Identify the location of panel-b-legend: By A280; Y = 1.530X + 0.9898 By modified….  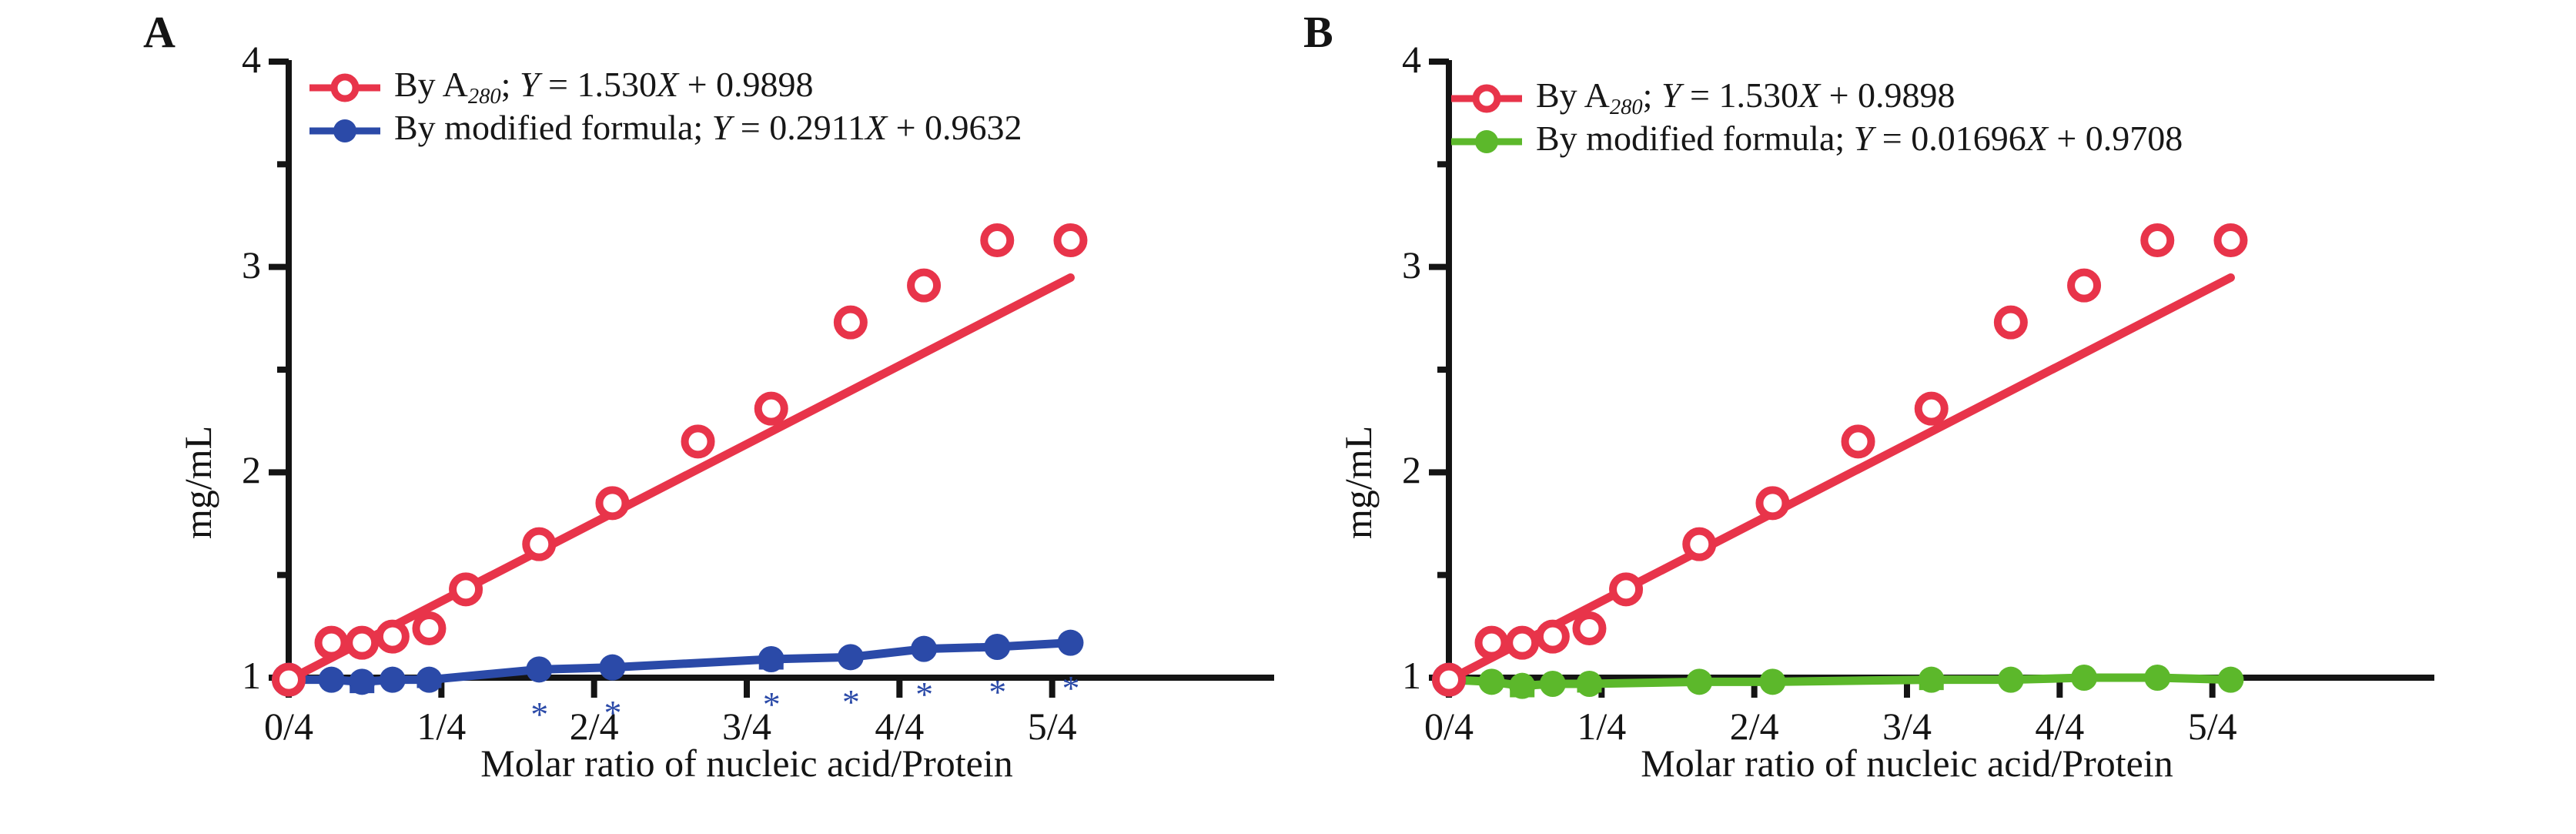
(1817, 120).